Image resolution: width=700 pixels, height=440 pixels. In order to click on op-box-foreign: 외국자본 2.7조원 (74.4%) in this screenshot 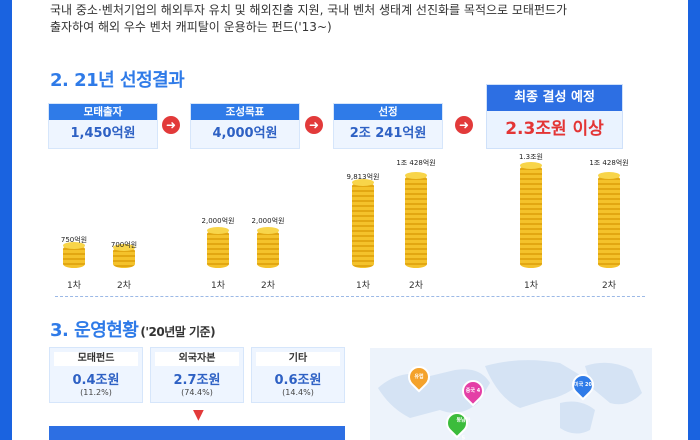, I will do `click(197, 375)`.